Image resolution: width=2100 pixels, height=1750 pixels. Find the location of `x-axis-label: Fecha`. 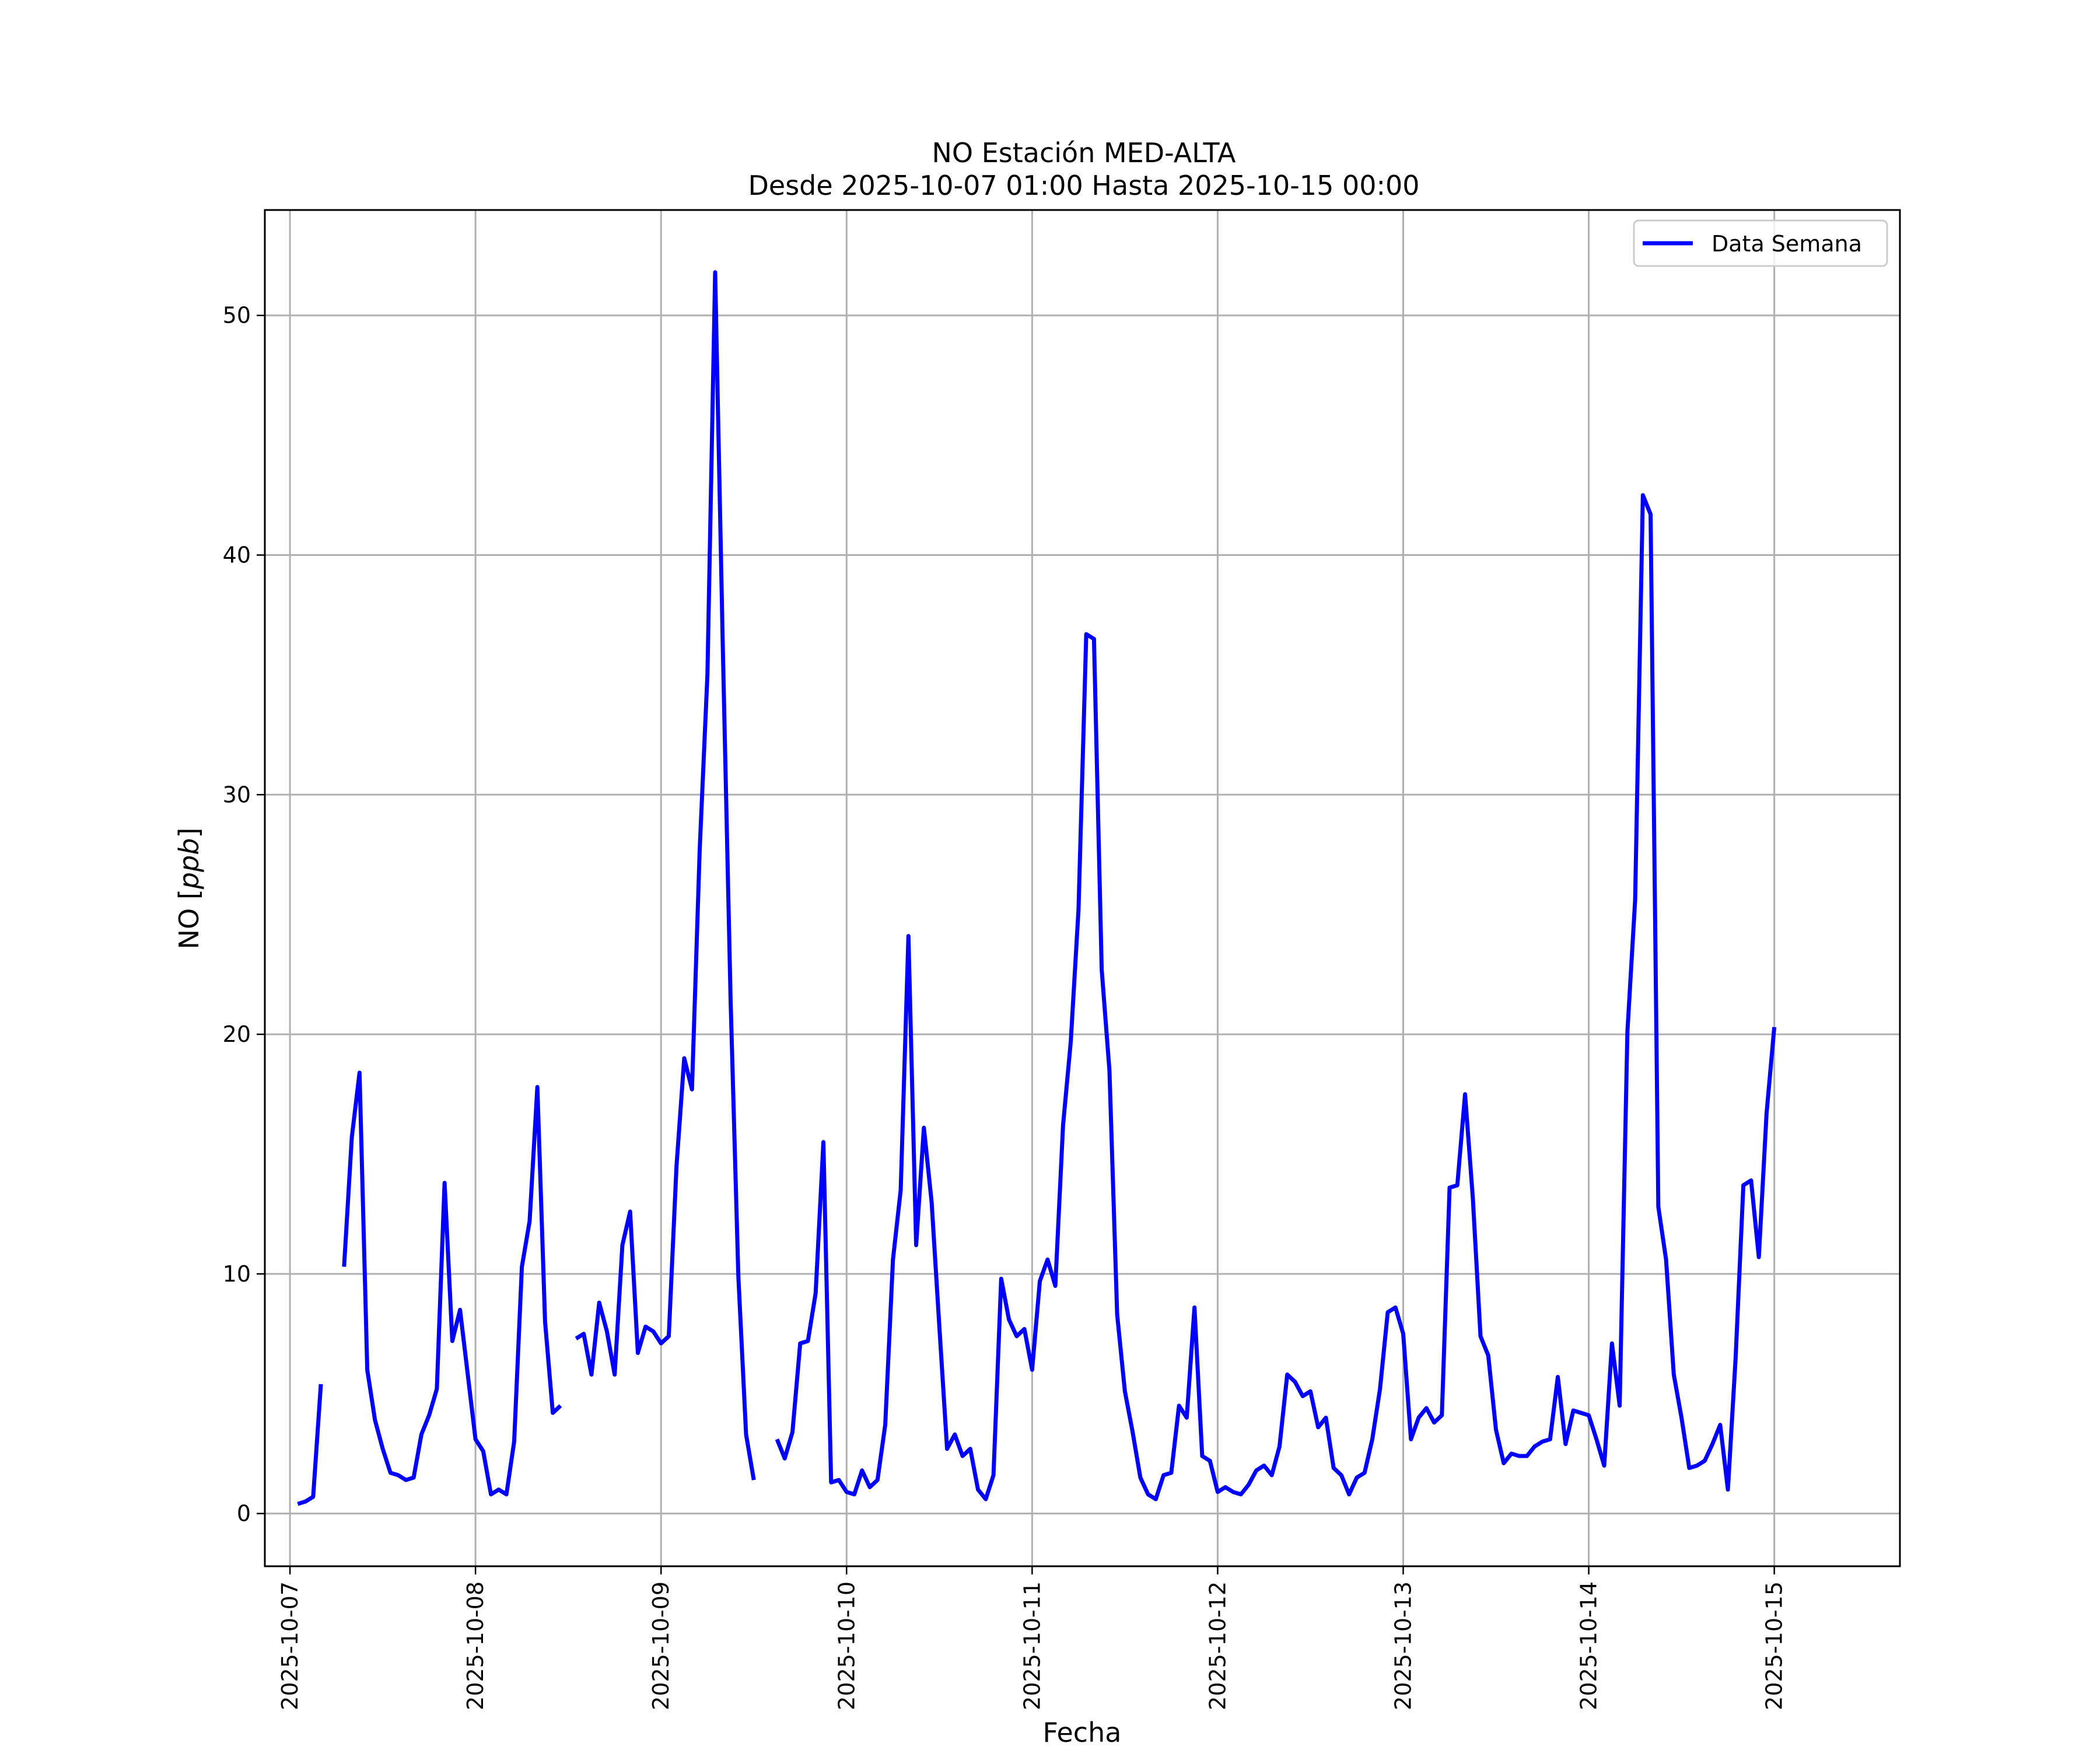

x-axis-label: Fecha is located at coordinates (1082, 1732).